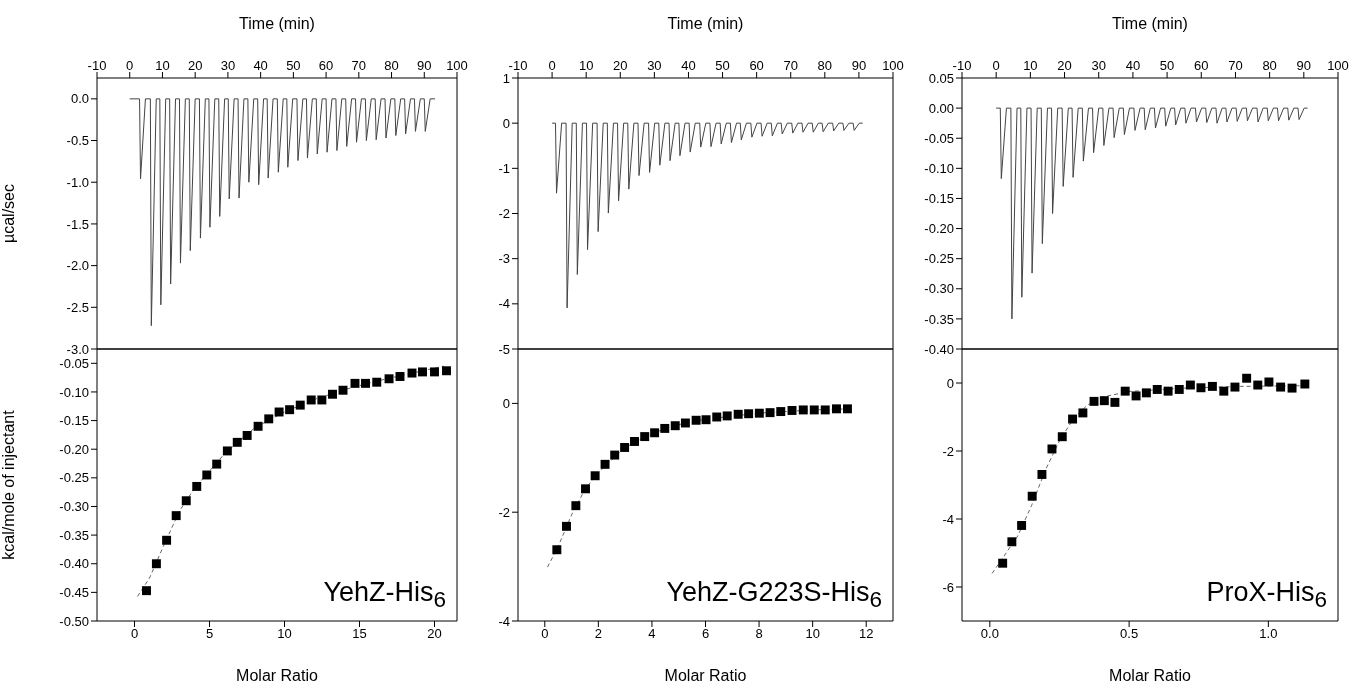  Describe the element at coordinates (77, 349) in the screenshot. I see `y-tick-label: -3.0` at that location.